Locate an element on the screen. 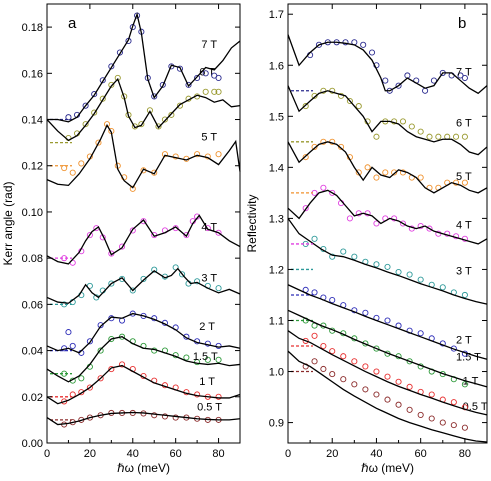  y-tick-label: 1.6 is located at coordinates (276, 66).